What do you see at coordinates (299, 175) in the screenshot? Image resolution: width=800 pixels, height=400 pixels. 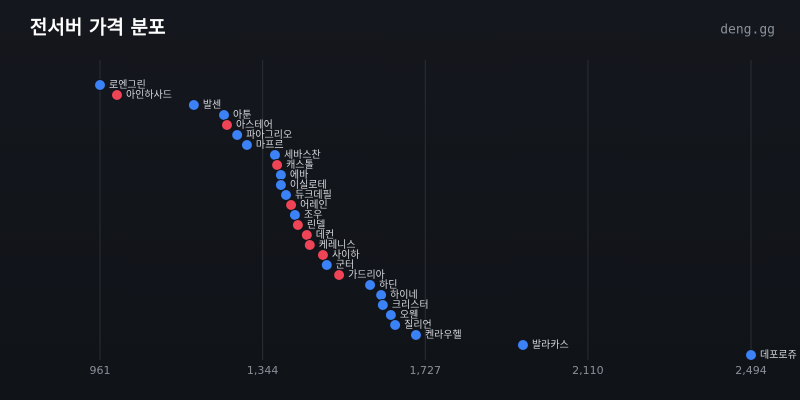 I see `point-label: 에바` at bounding box center [299, 175].